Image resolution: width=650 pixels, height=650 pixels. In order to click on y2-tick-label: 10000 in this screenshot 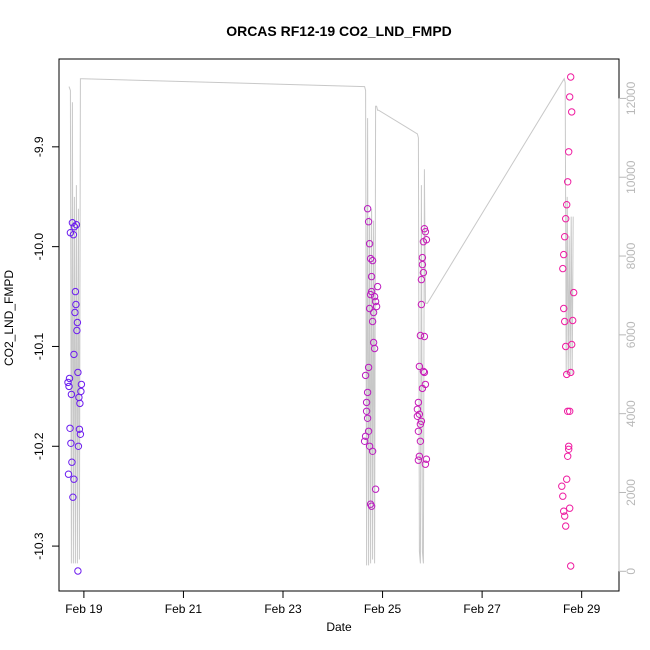, I will do `click(631, 177)`.